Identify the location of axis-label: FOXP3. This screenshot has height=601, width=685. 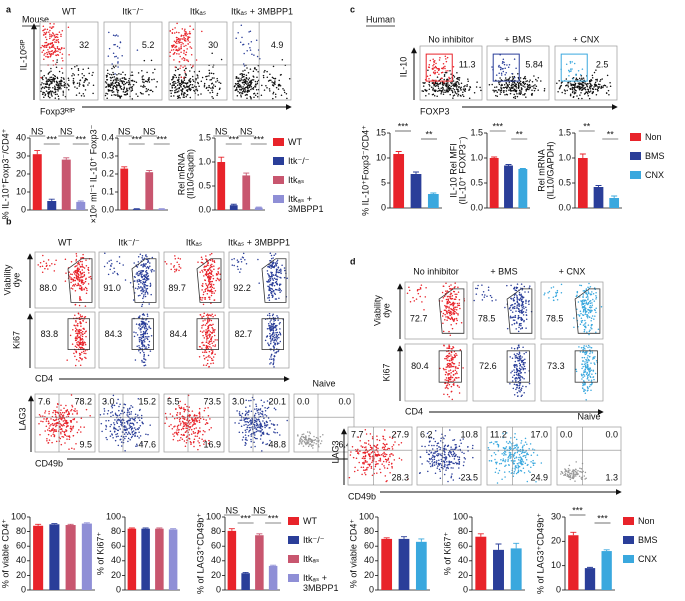
(435, 111).